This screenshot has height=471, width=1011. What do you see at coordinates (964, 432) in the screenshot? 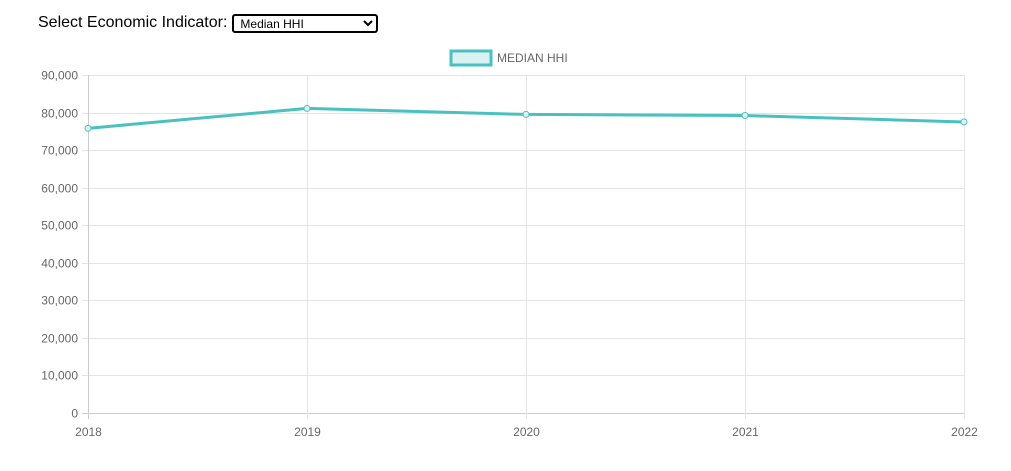
I see `x-tick-label: 2022` at bounding box center [964, 432].